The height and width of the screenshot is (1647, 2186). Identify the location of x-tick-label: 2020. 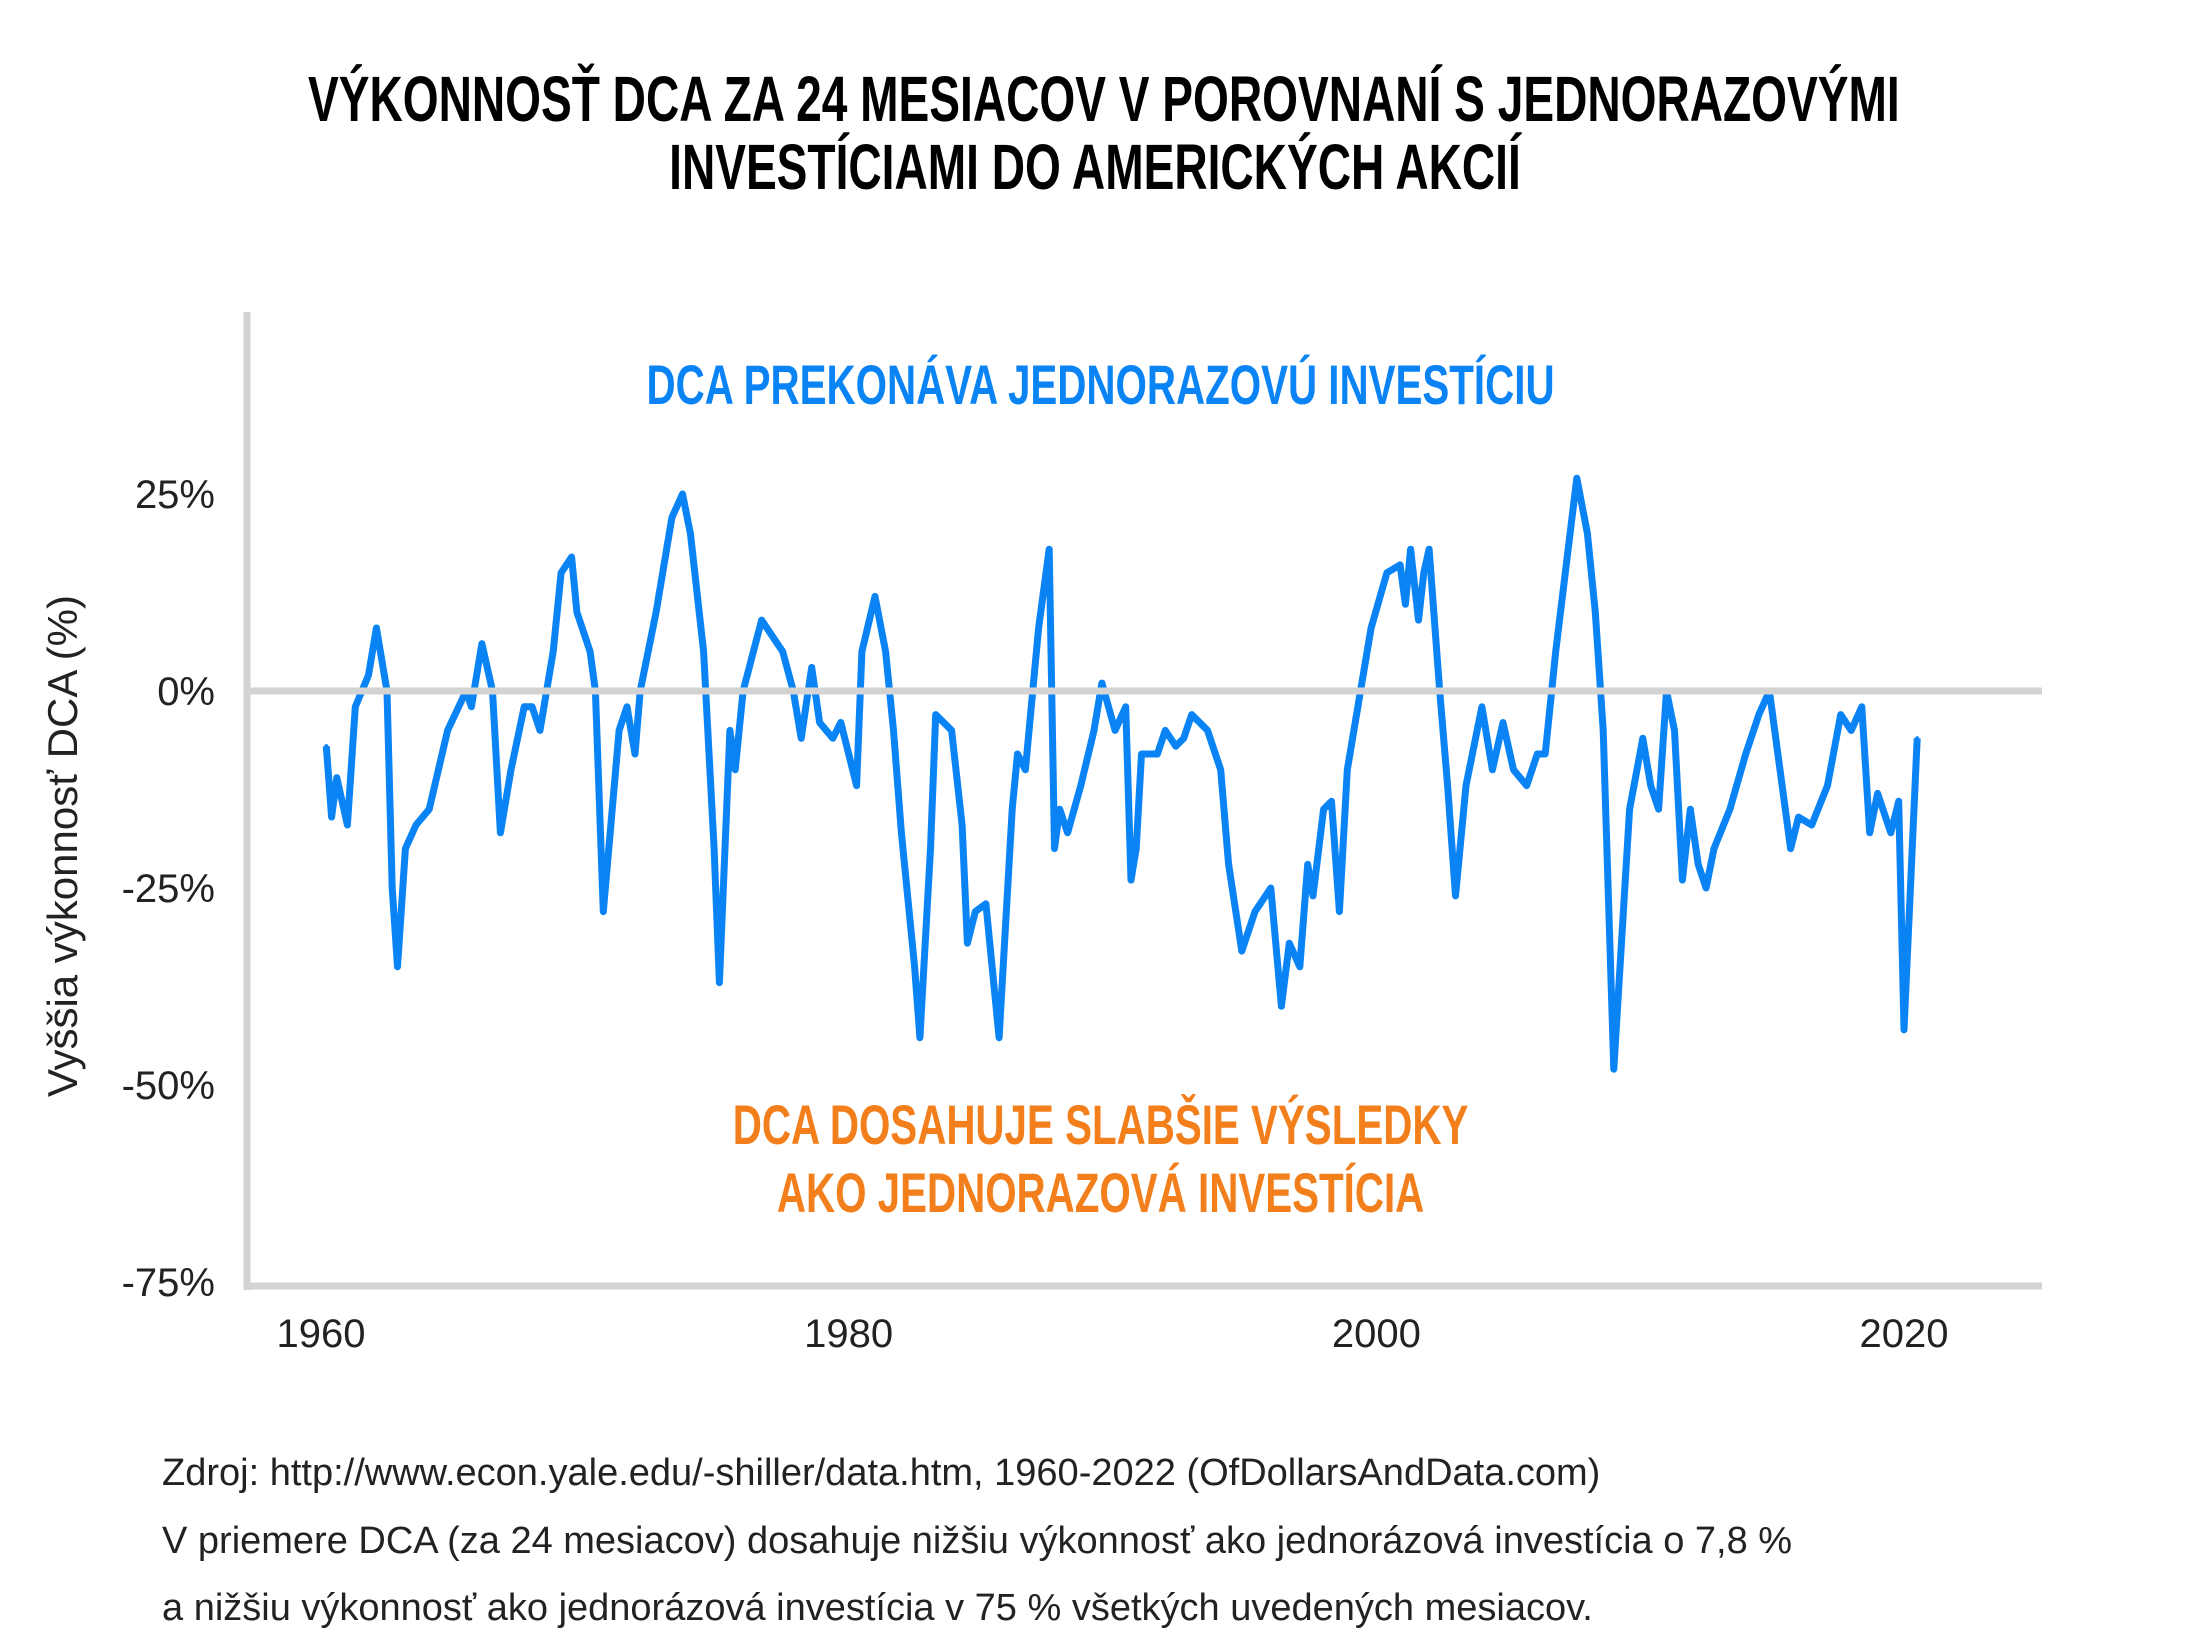
(1904, 1334).